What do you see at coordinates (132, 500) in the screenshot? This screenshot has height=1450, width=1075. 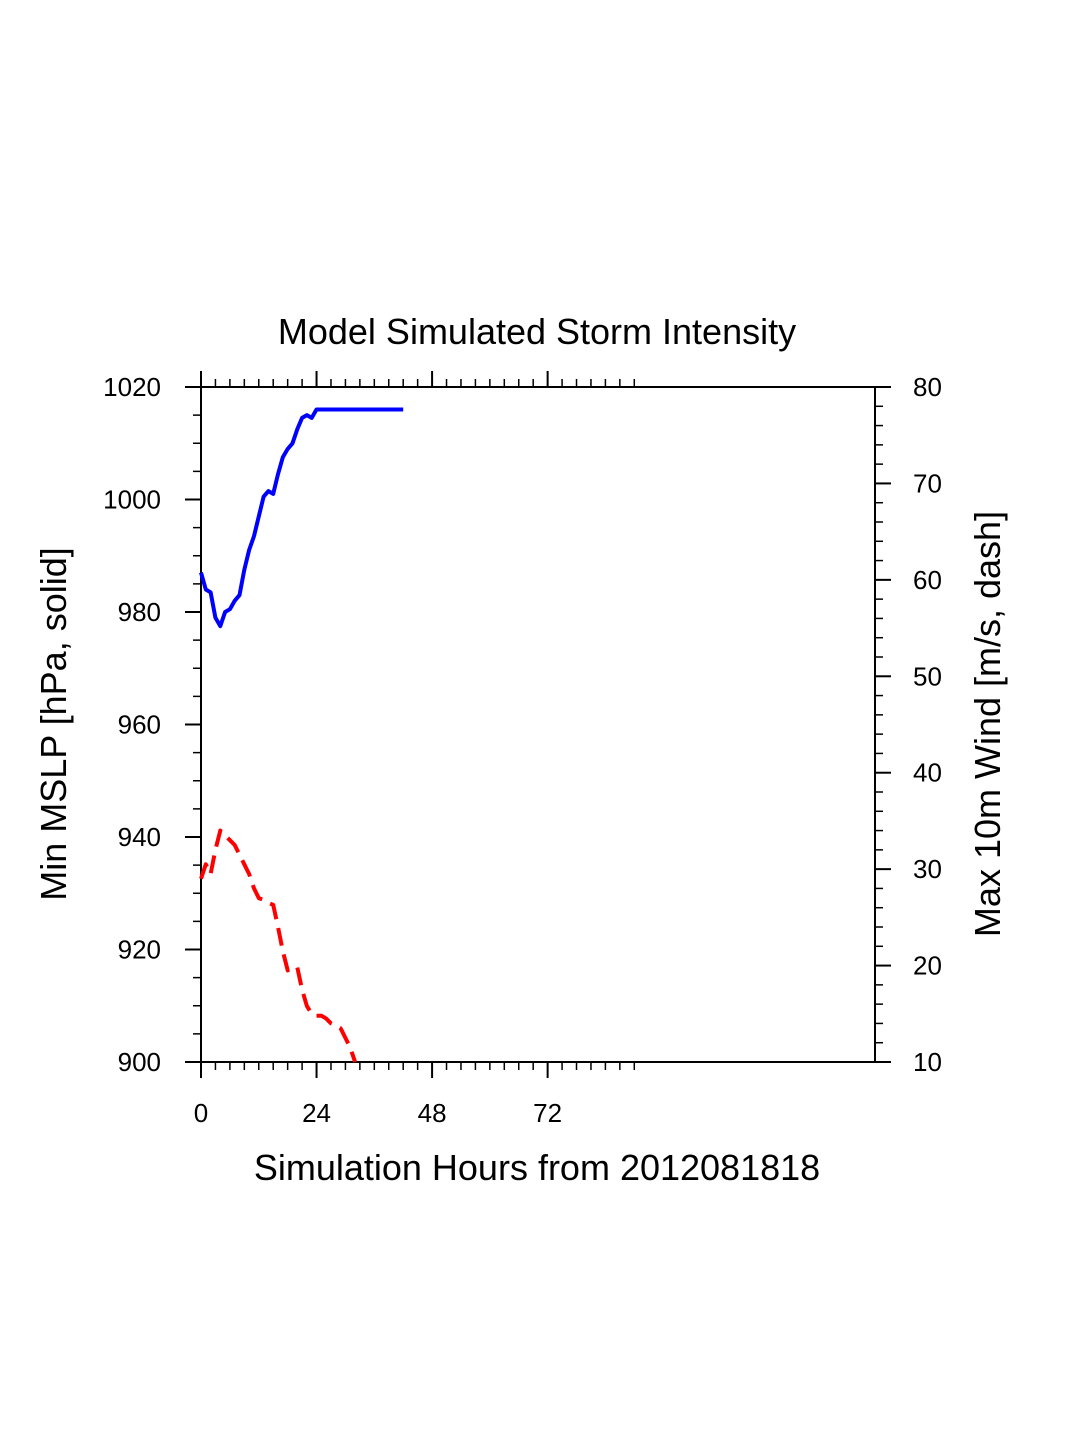 I see `y-left-tick-label: 1000` at bounding box center [132, 500].